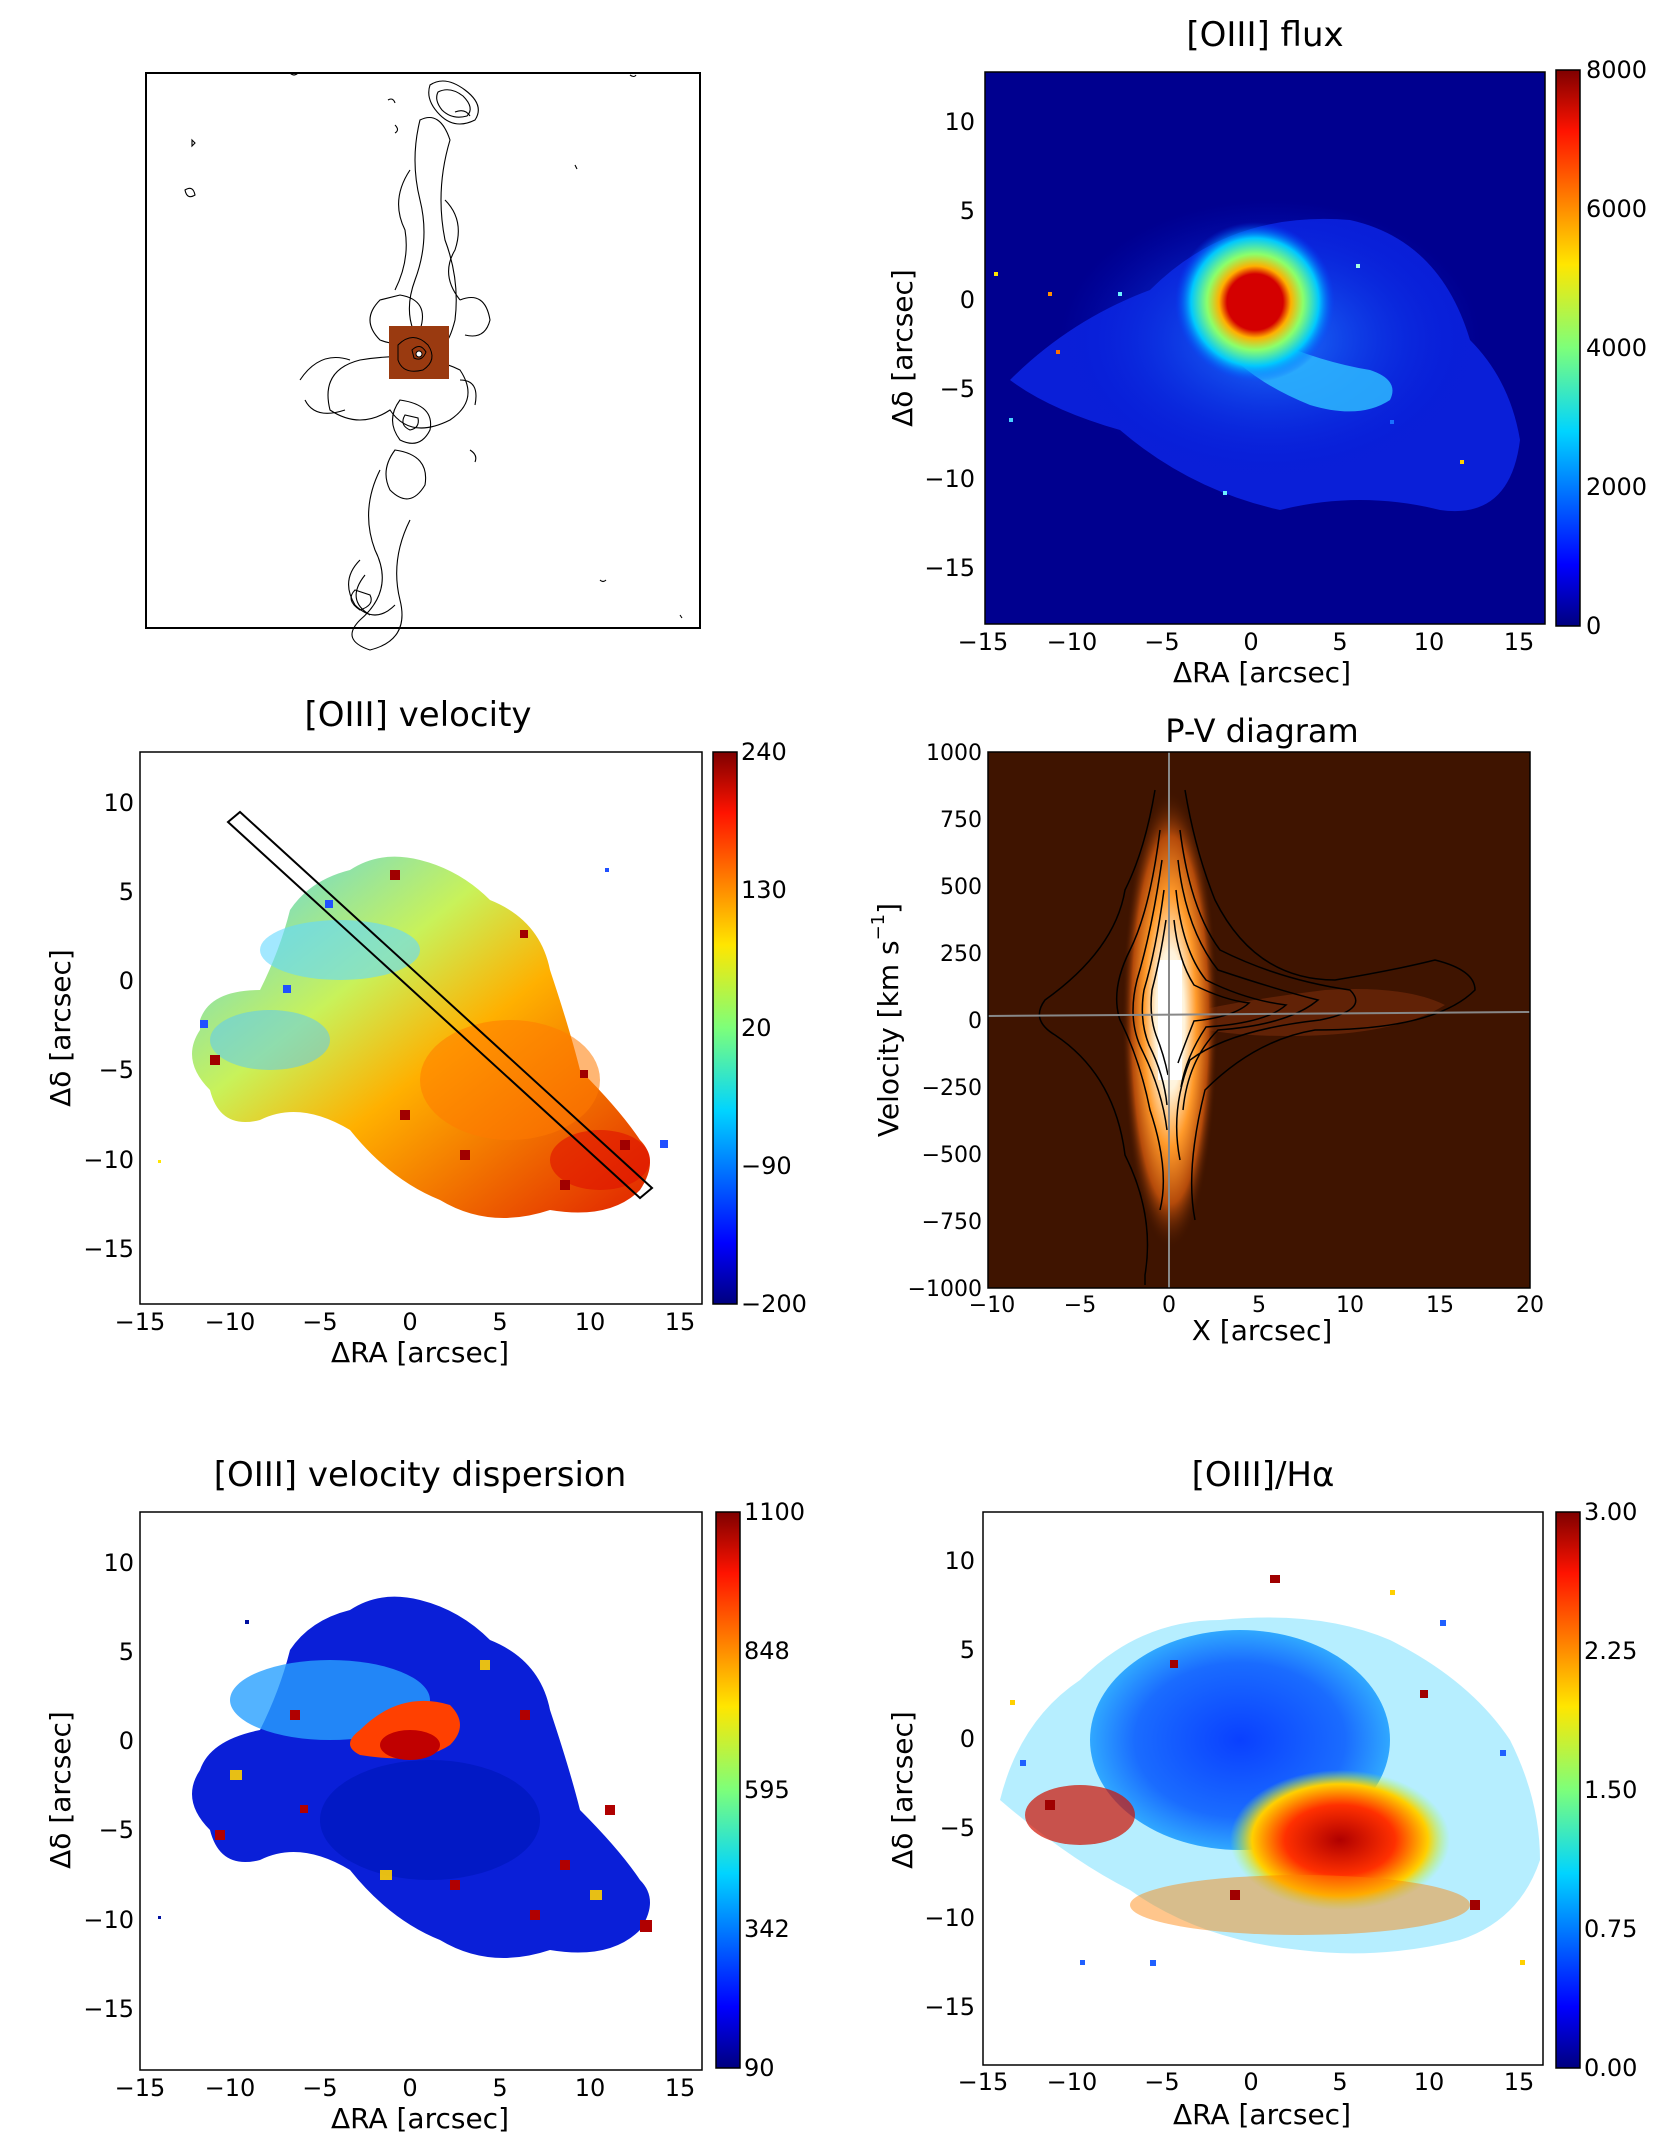  Describe the element at coordinates (767, 1790) in the screenshot. I see `dispersion-cbar-tick-2: 595` at that location.